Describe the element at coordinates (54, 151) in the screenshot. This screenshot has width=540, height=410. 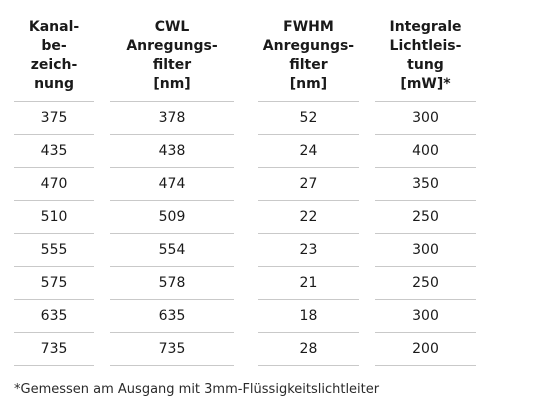
I see `cell-kanal: 435` at that location.